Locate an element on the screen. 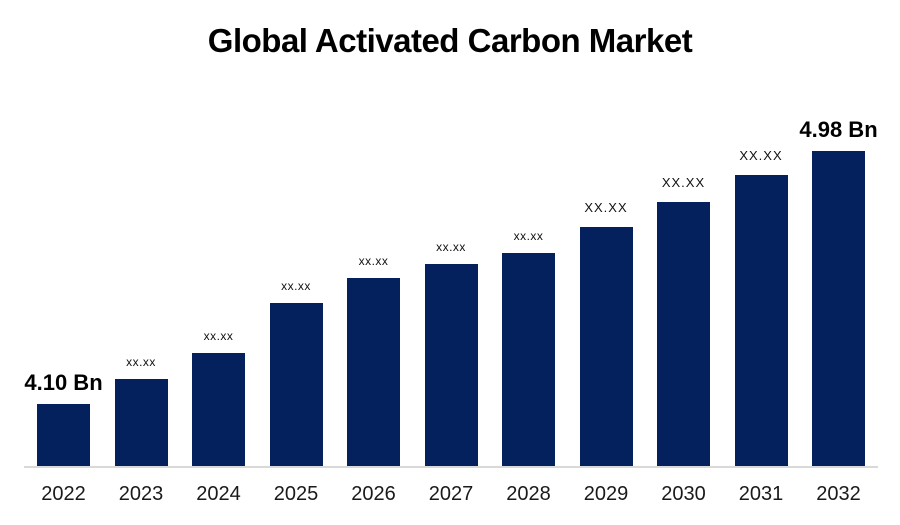 This screenshot has height=525, width=900. bar-column-2024: xx.xx is located at coordinates (218, 398).